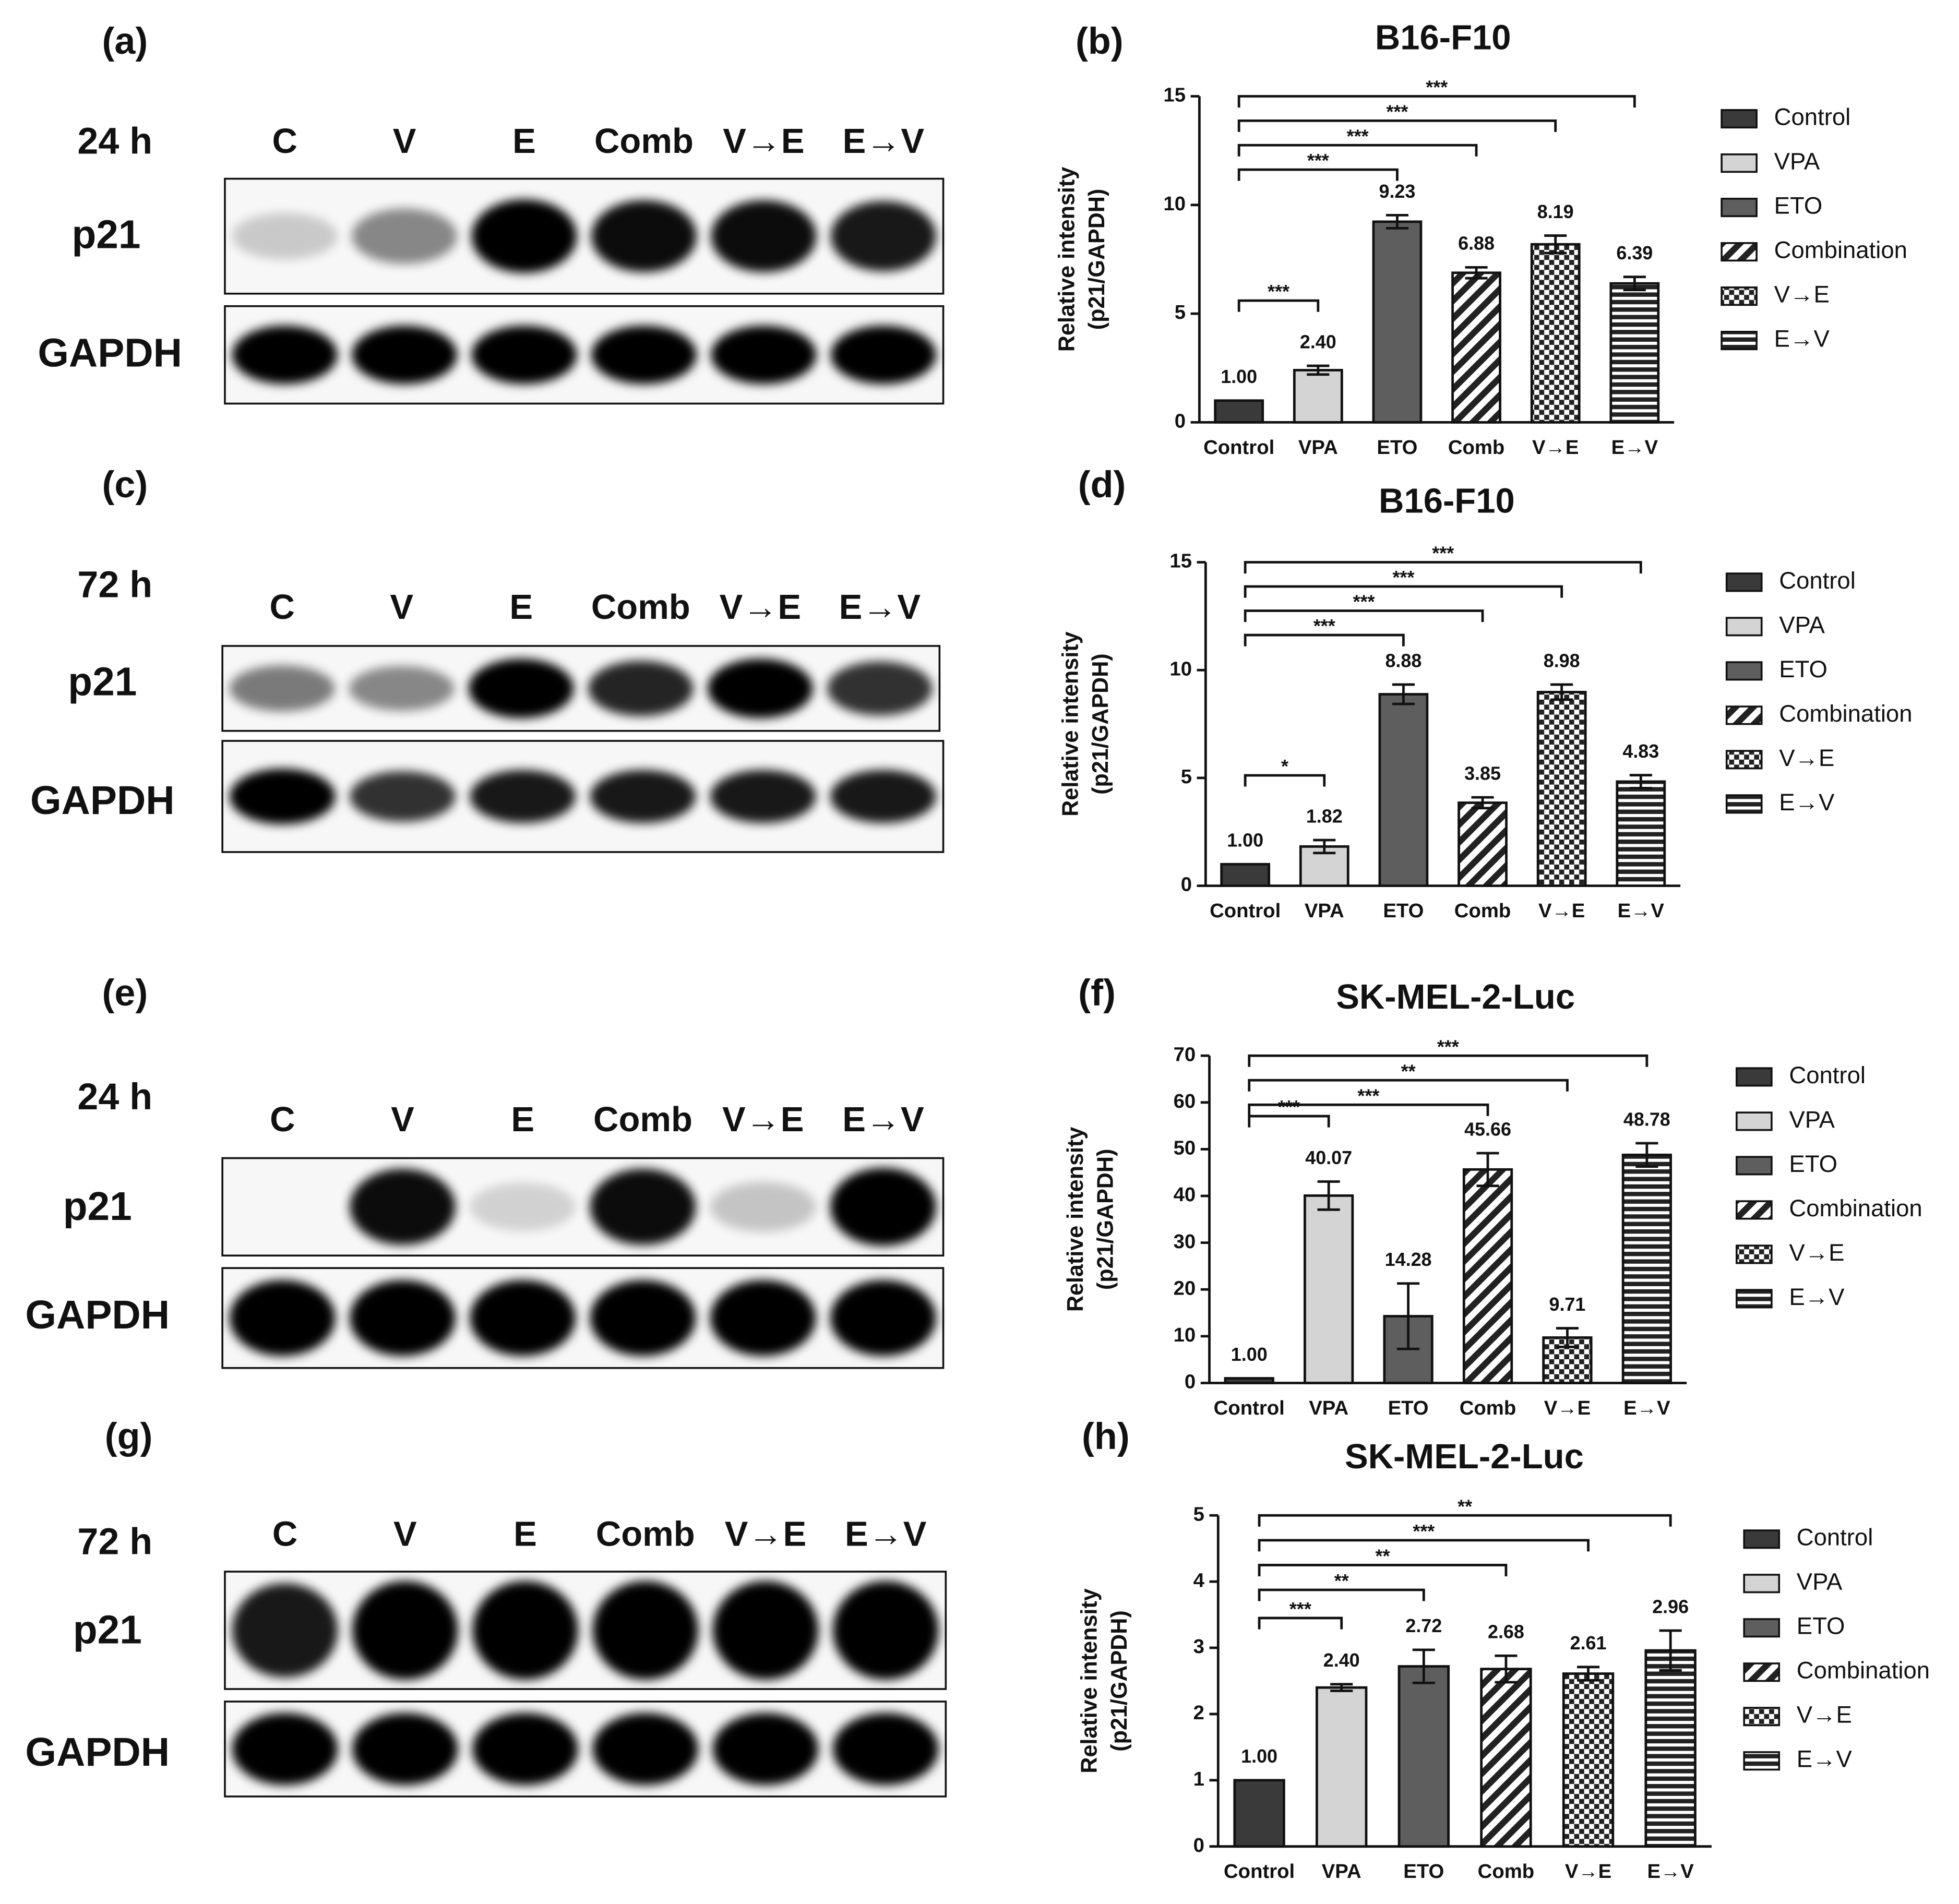 This screenshot has width=1959, height=1904. What do you see at coordinates (1671, 1871) in the screenshot?
I see `x-tick-label: E→V` at bounding box center [1671, 1871].